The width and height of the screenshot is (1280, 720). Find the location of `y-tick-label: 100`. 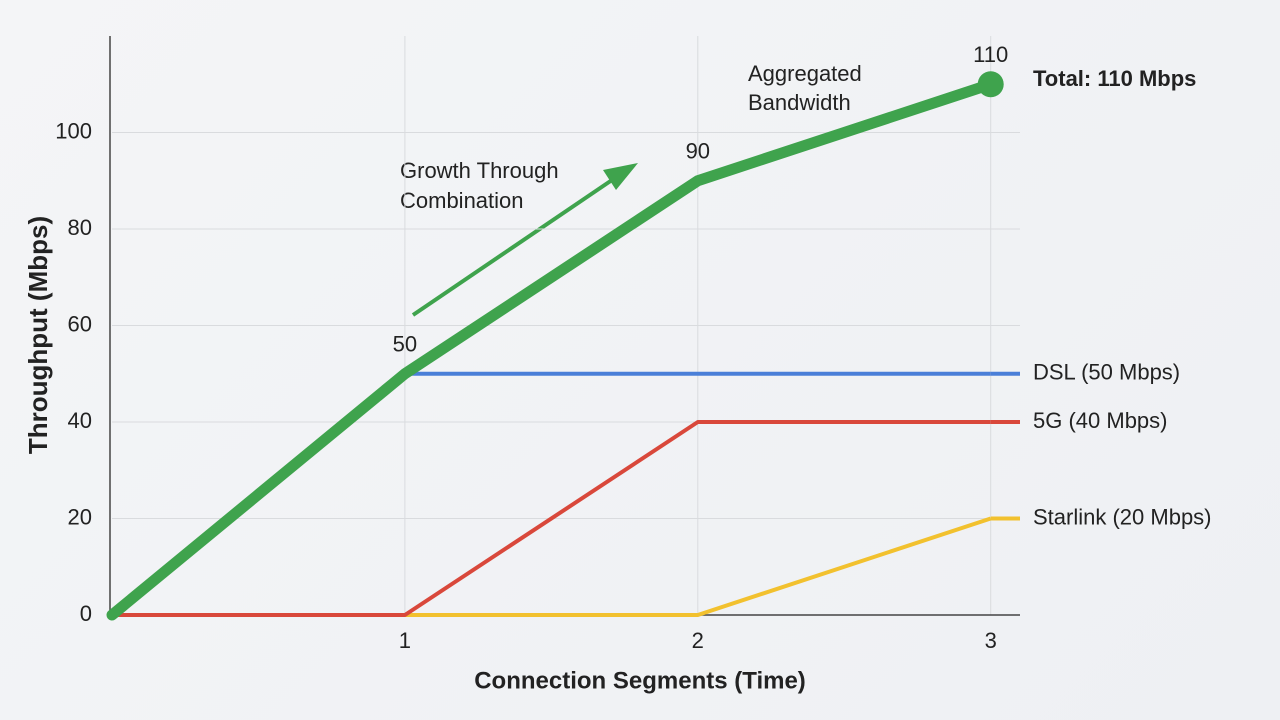

y-tick-label: 100 is located at coordinates (73, 130).